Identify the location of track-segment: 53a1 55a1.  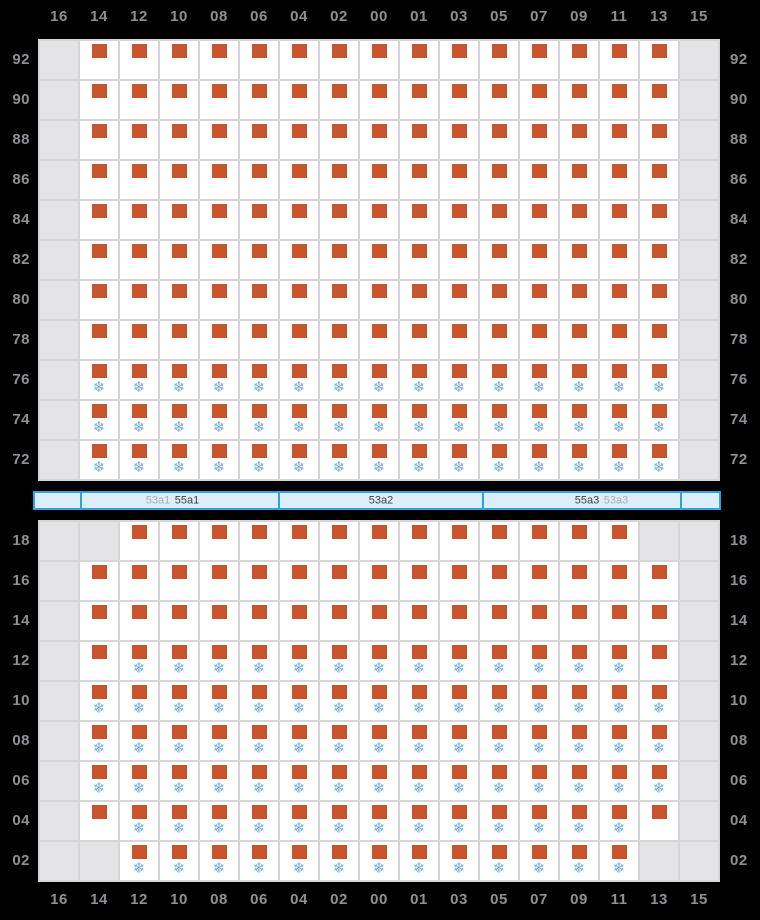
(179, 500).